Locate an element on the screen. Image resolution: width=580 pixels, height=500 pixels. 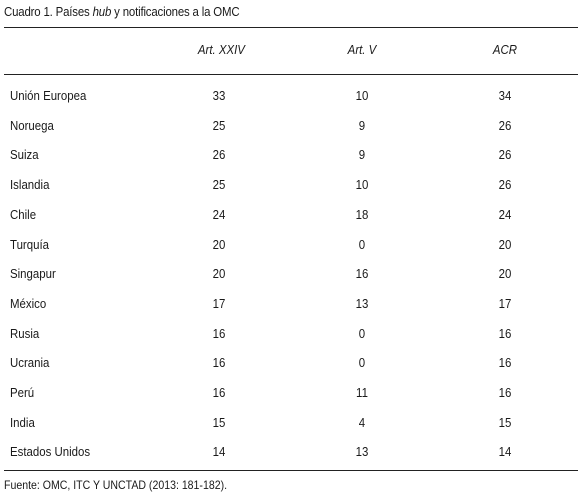
column-header-art-v: Art. V is located at coordinates (362, 49).